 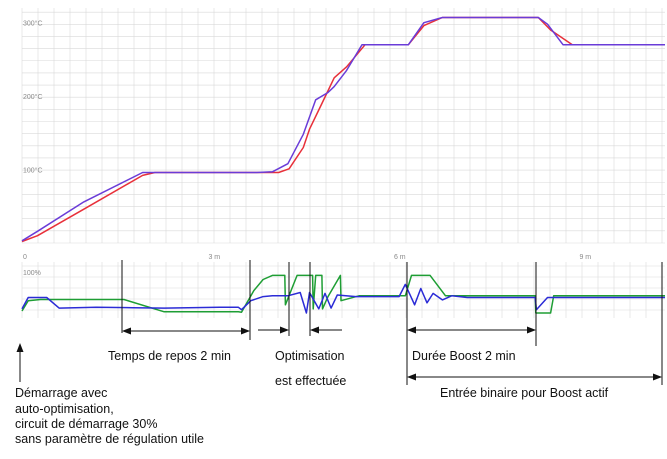 What do you see at coordinates (33, 24) in the screenshot?
I see `y-tick-label: 300°C` at bounding box center [33, 24].